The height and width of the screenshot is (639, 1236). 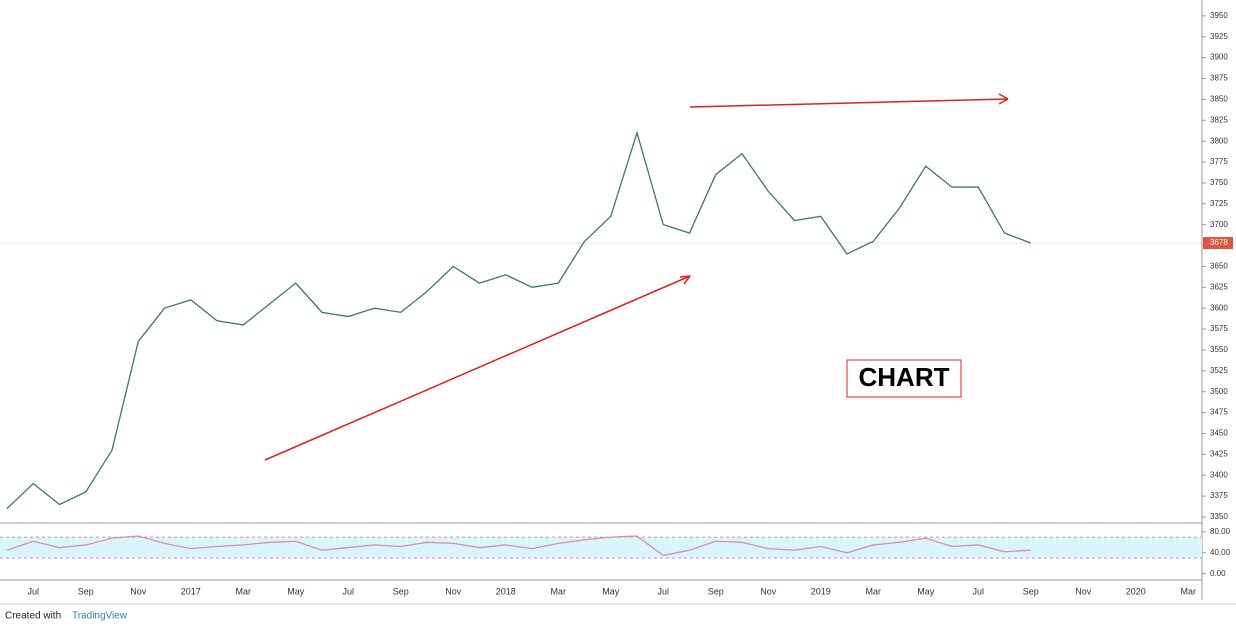 I want to click on y-tick-label: 3850, so click(x=1219, y=98).